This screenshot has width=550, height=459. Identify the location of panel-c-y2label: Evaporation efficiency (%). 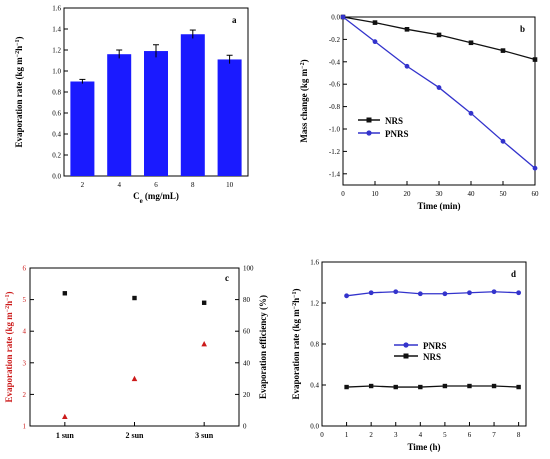
(263, 347).